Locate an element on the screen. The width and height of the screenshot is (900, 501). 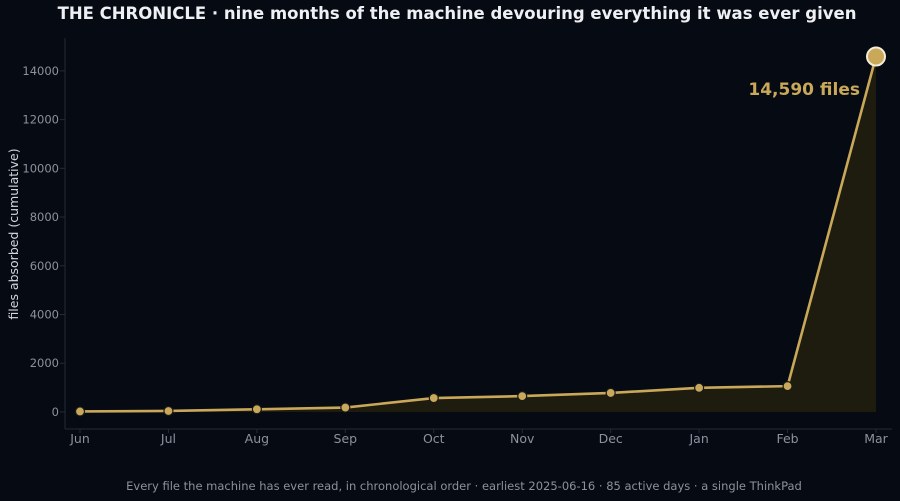
x-tick-label: Aug is located at coordinates (257, 438).